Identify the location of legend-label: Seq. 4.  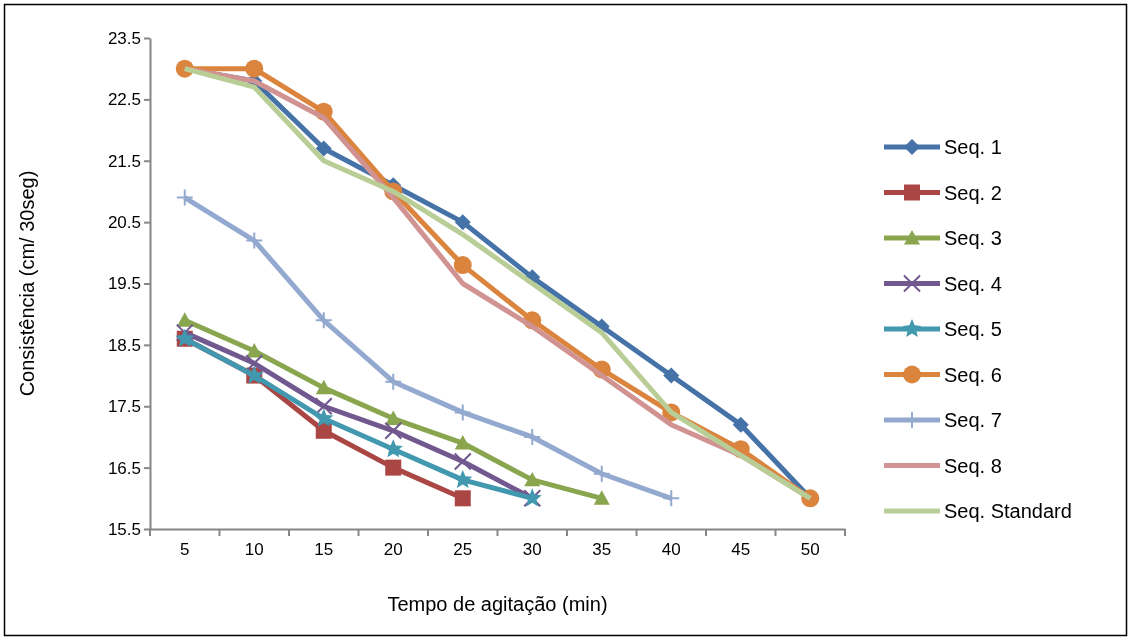
(973, 283).